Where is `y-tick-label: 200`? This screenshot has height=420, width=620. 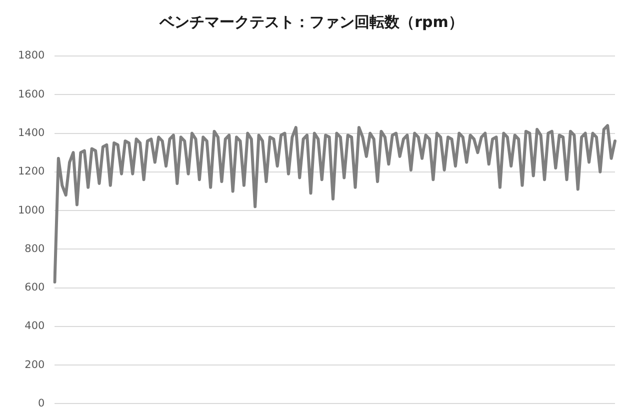 y-tick-label: 200 is located at coordinates (34, 364).